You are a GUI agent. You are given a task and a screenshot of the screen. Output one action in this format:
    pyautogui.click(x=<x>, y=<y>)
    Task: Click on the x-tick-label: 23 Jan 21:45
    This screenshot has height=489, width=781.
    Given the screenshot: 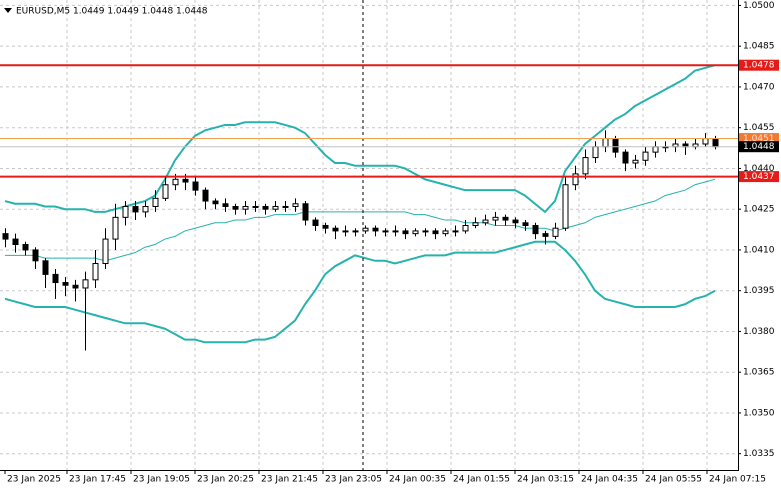 What is the action you would take?
    pyautogui.click(x=289, y=480)
    